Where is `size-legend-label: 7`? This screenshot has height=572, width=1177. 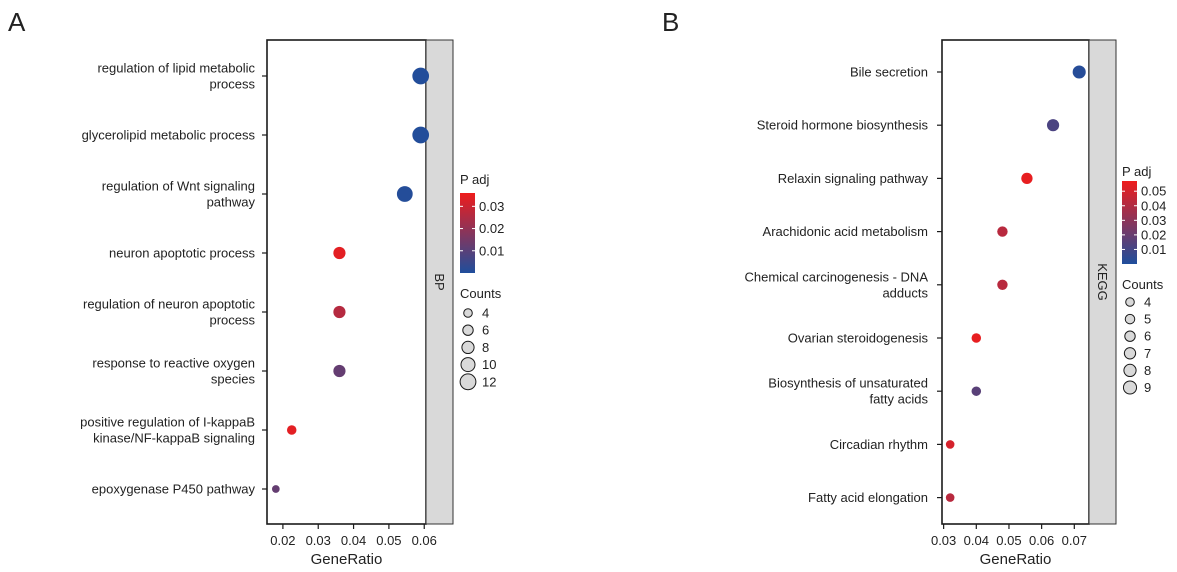
size-legend-label: 7 is located at coordinates (1147, 353).